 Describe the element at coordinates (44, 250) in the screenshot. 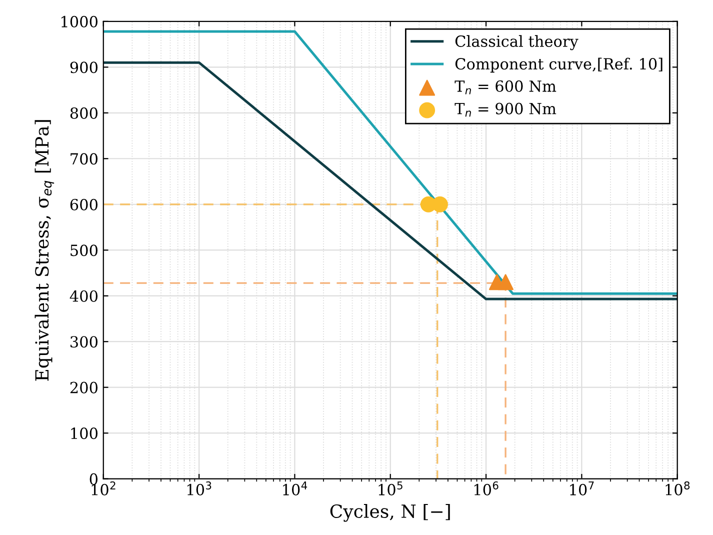

I see `y-axis-title: Equivalent Stress, σ$_{eq}$ [MPa]` at that location.